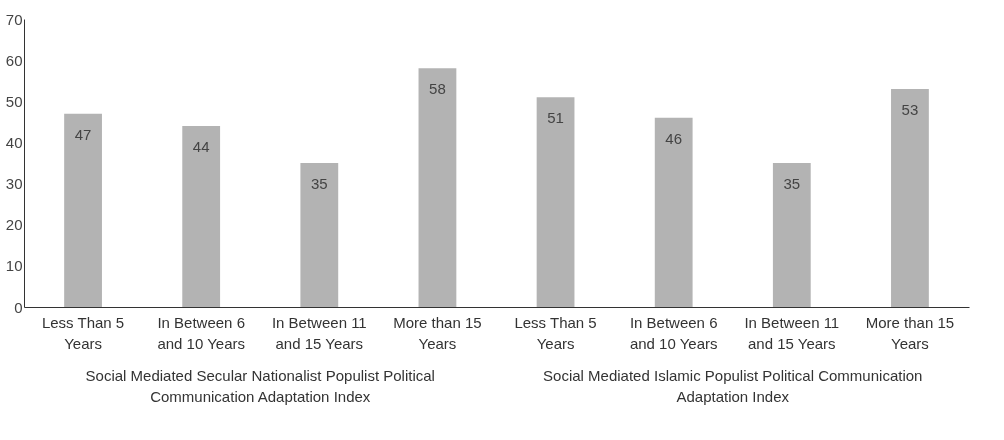  I want to click on data-label: 51, so click(555, 118).